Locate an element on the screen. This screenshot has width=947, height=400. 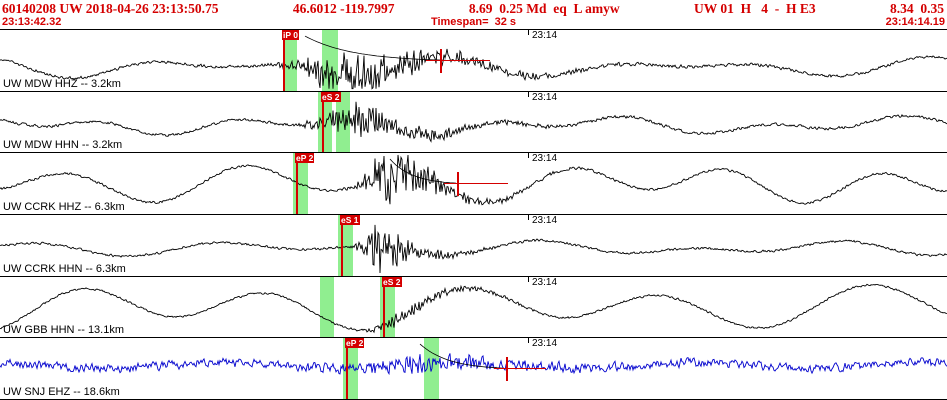
station-label: UW CCRK HHN -- 6.3km is located at coordinates (64, 268).